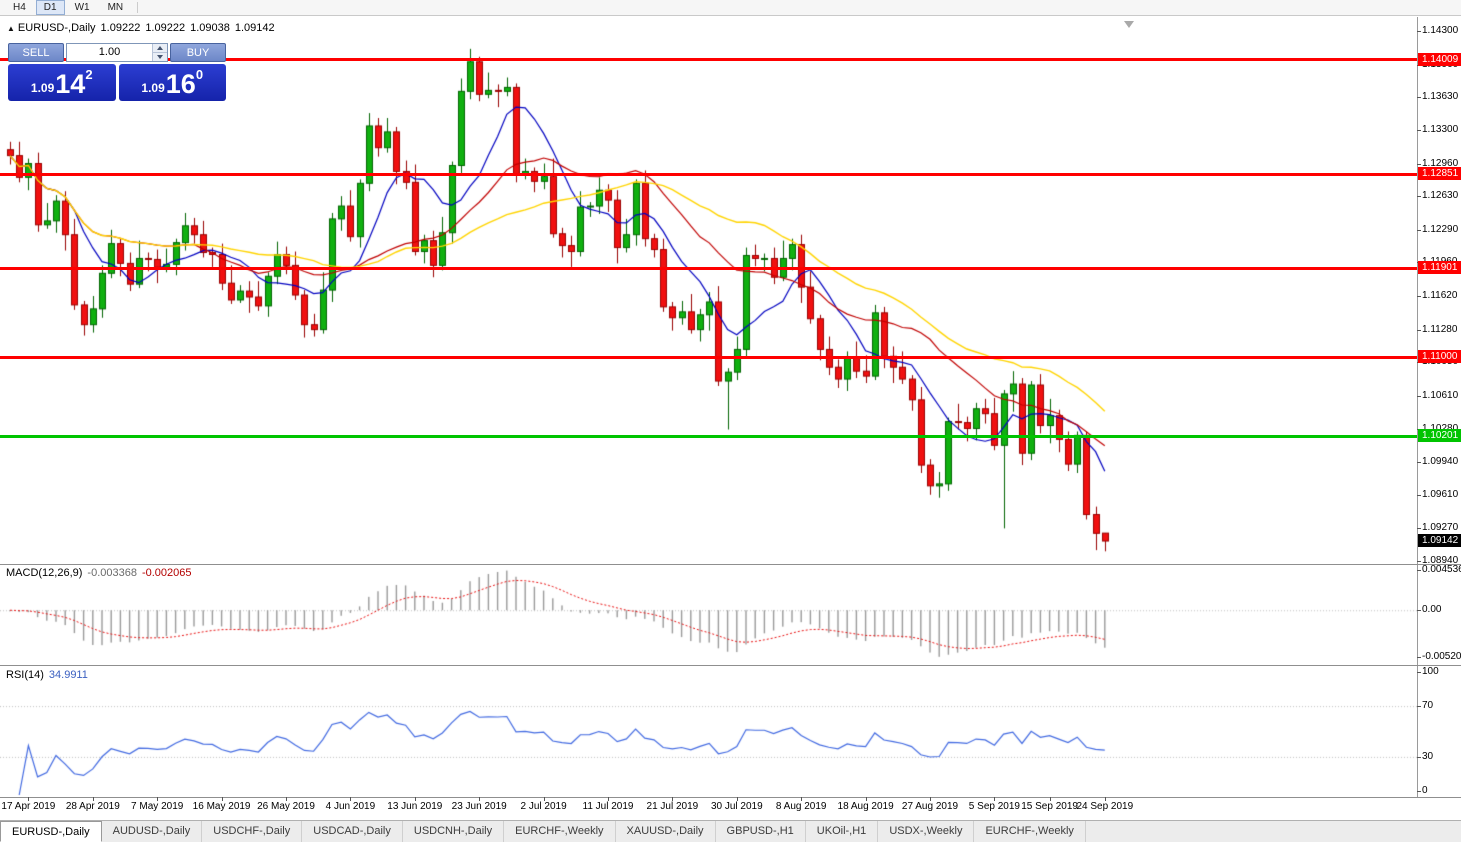 The height and width of the screenshot is (842, 1461). I want to click on timeframe-button-h4: H4, so click(19, 7).